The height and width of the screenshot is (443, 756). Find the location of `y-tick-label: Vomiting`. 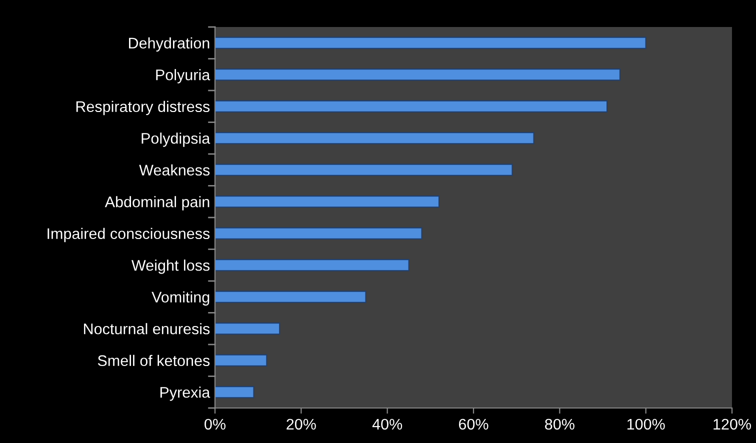

y-tick-label: Vomiting is located at coordinates (181, 298).